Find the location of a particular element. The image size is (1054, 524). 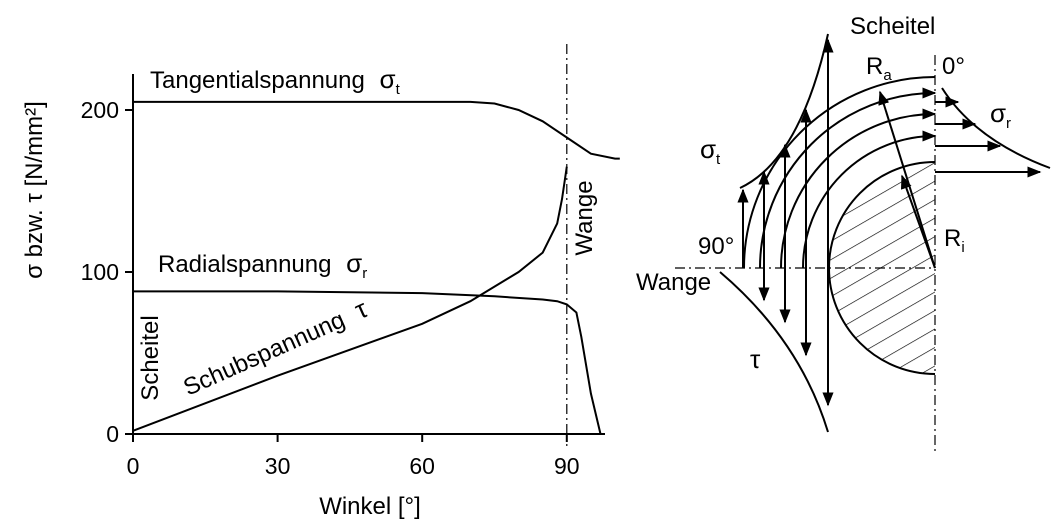

scheitel-label: Scheitel is located at coordinates (150, 357).